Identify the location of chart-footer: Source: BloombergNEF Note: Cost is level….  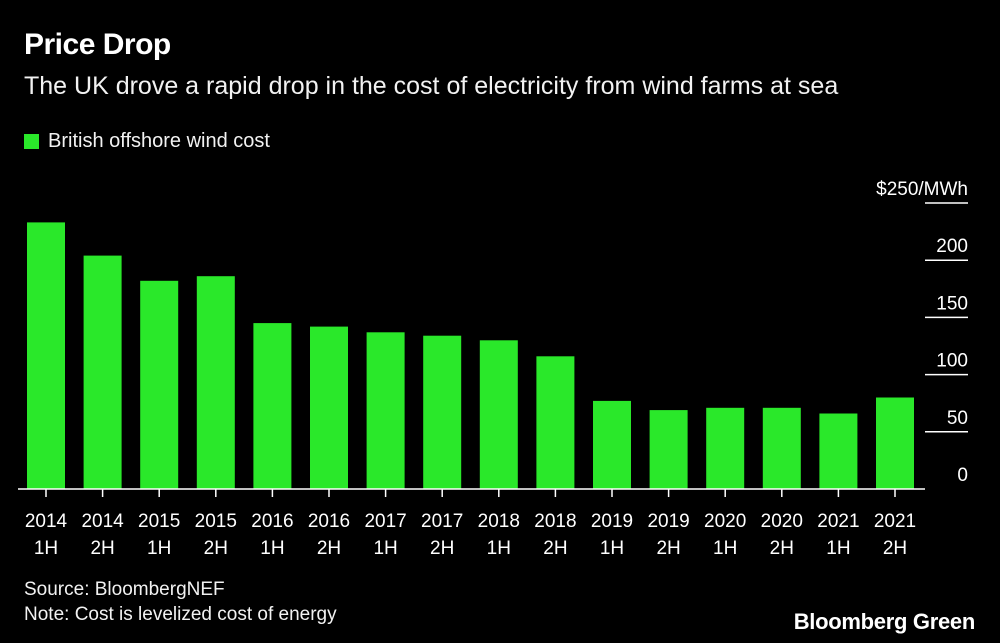
(180, 602).